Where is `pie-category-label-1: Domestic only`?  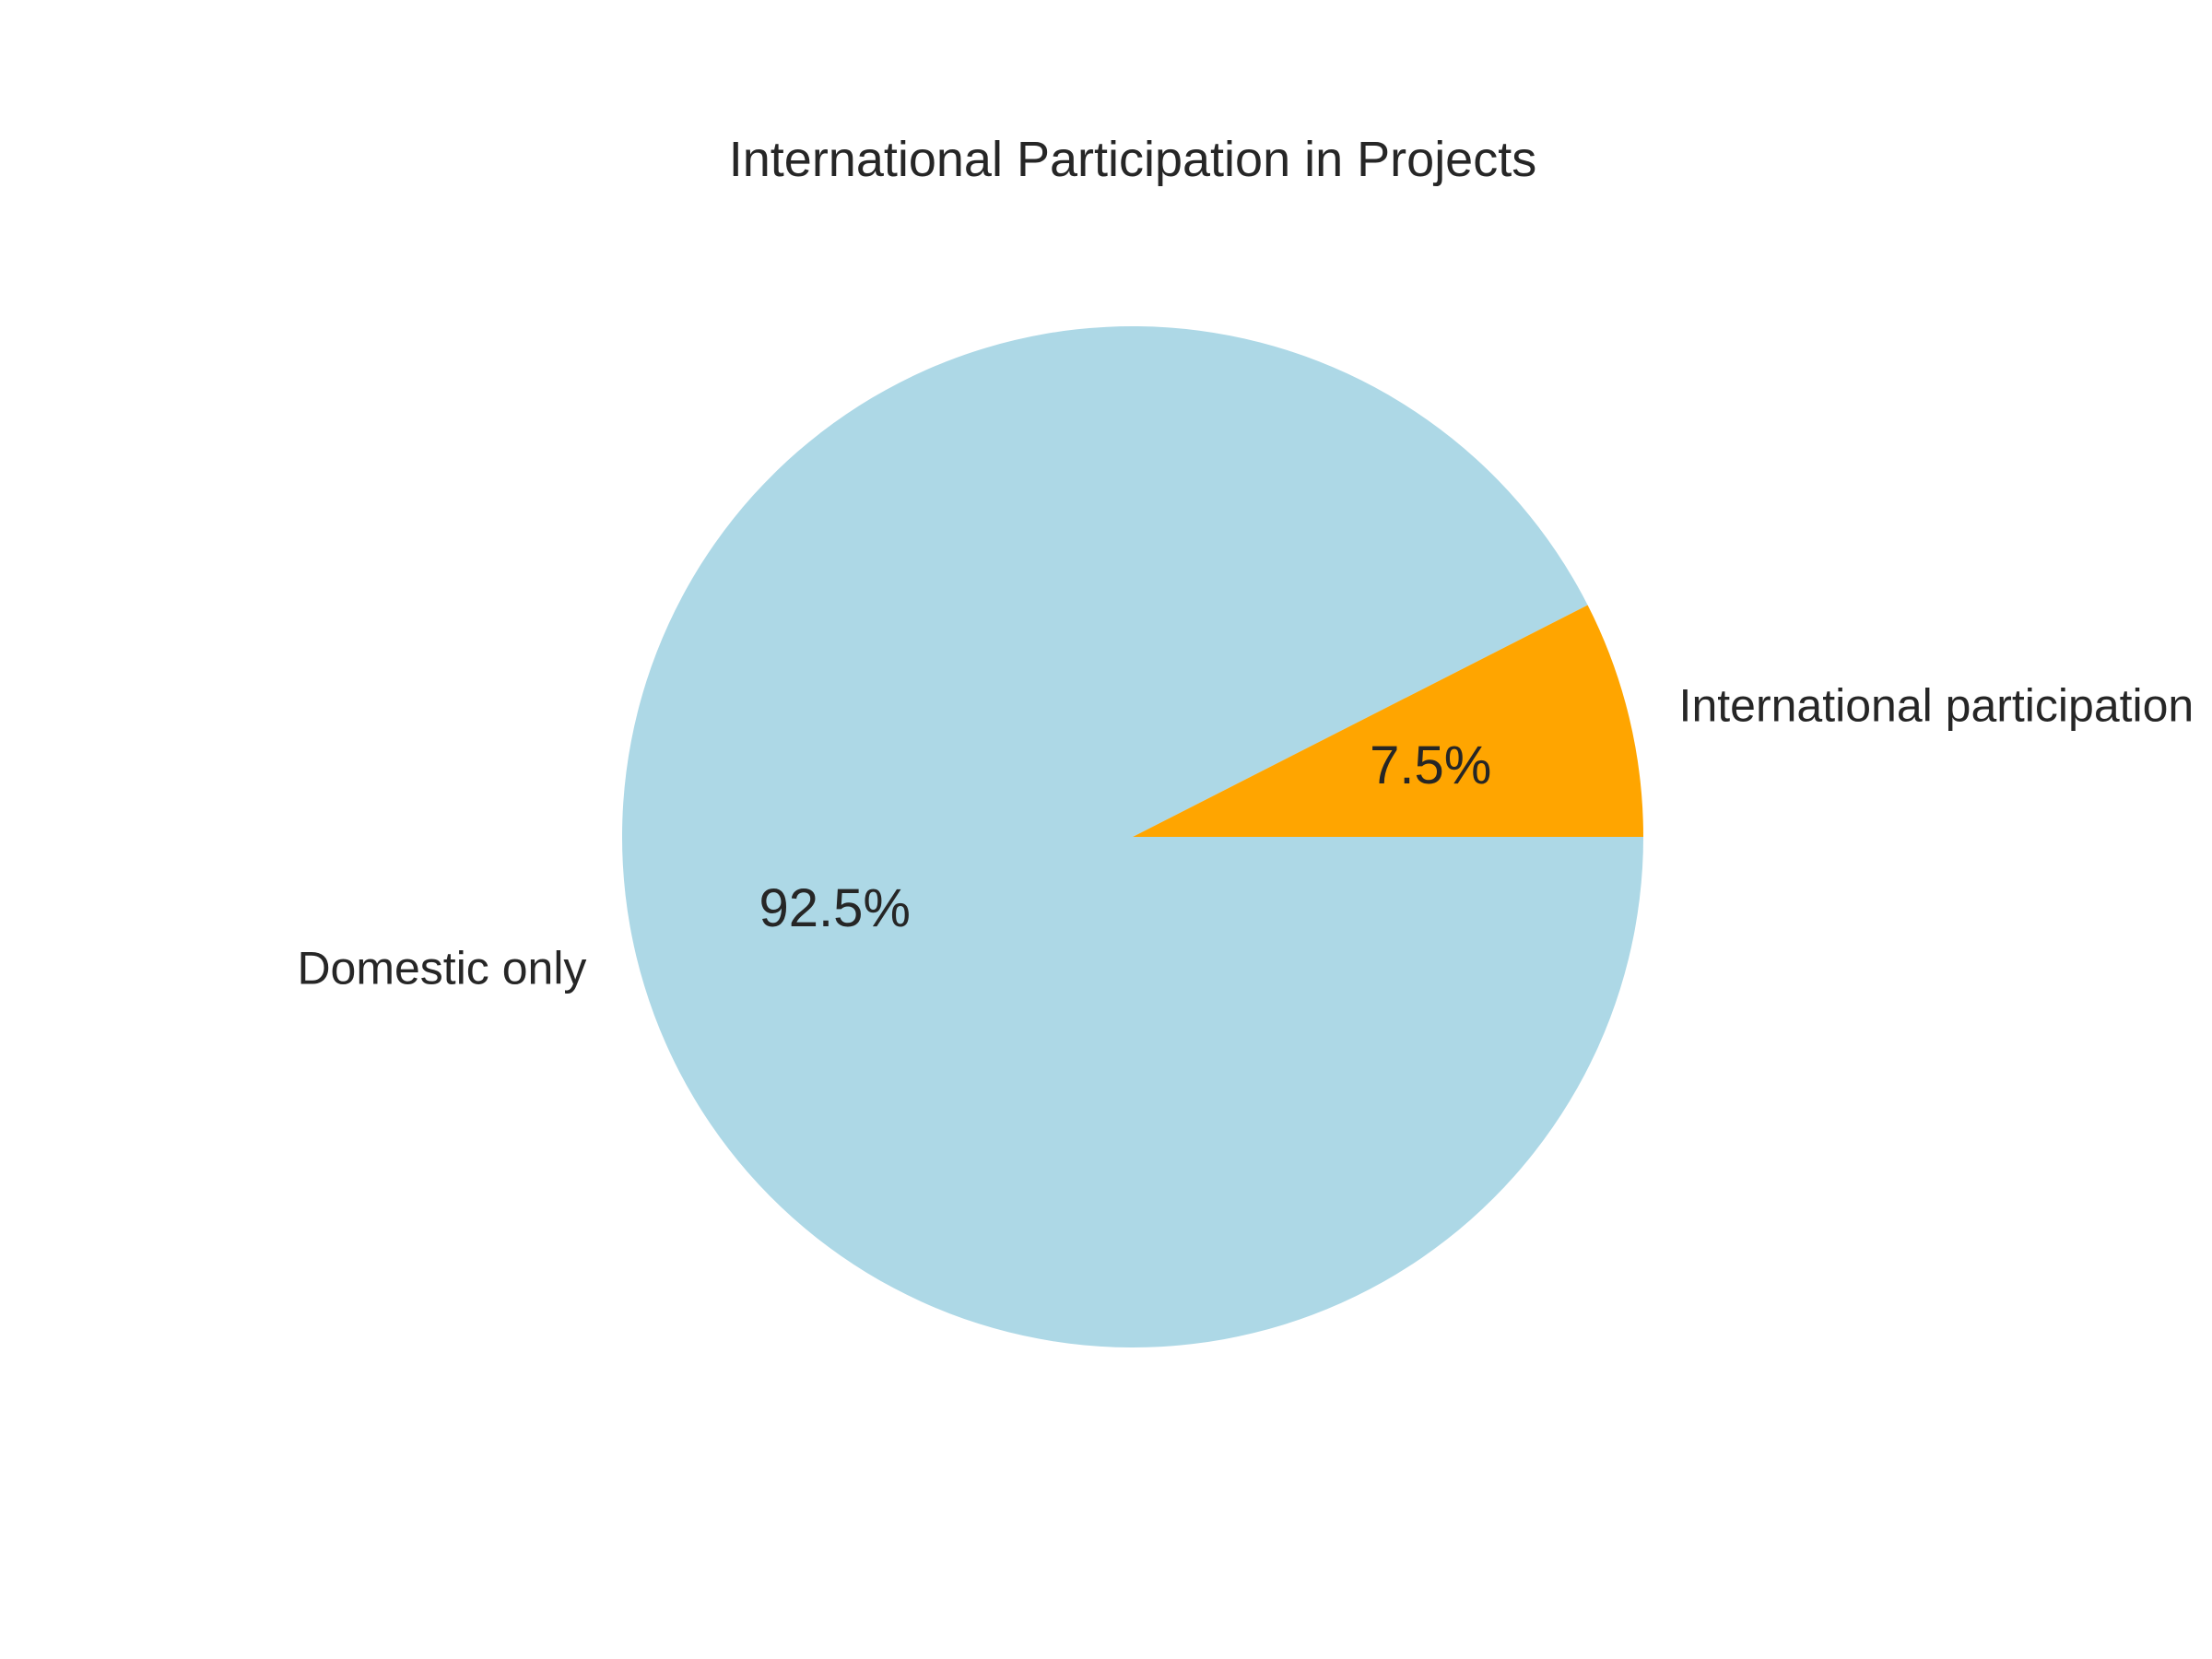
pie-category-label-1: Domestic only is located at coordinates (441, 968).